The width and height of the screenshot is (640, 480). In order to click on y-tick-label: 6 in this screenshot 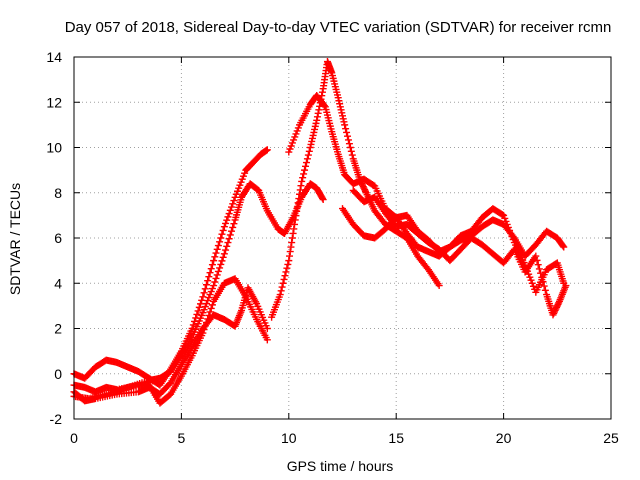, I will do `click(58, 238)`.